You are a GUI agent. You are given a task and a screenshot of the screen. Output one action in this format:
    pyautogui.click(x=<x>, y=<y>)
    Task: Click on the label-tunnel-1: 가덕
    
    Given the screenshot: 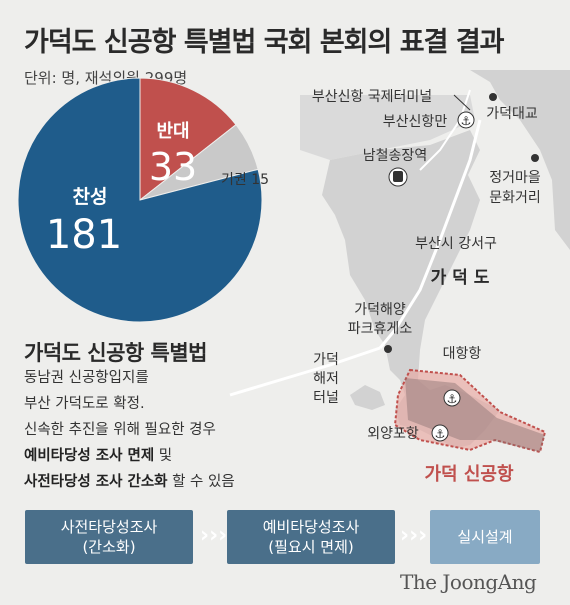 What is the action you would take?
    pyautogui.click(x=326, y=360)
    